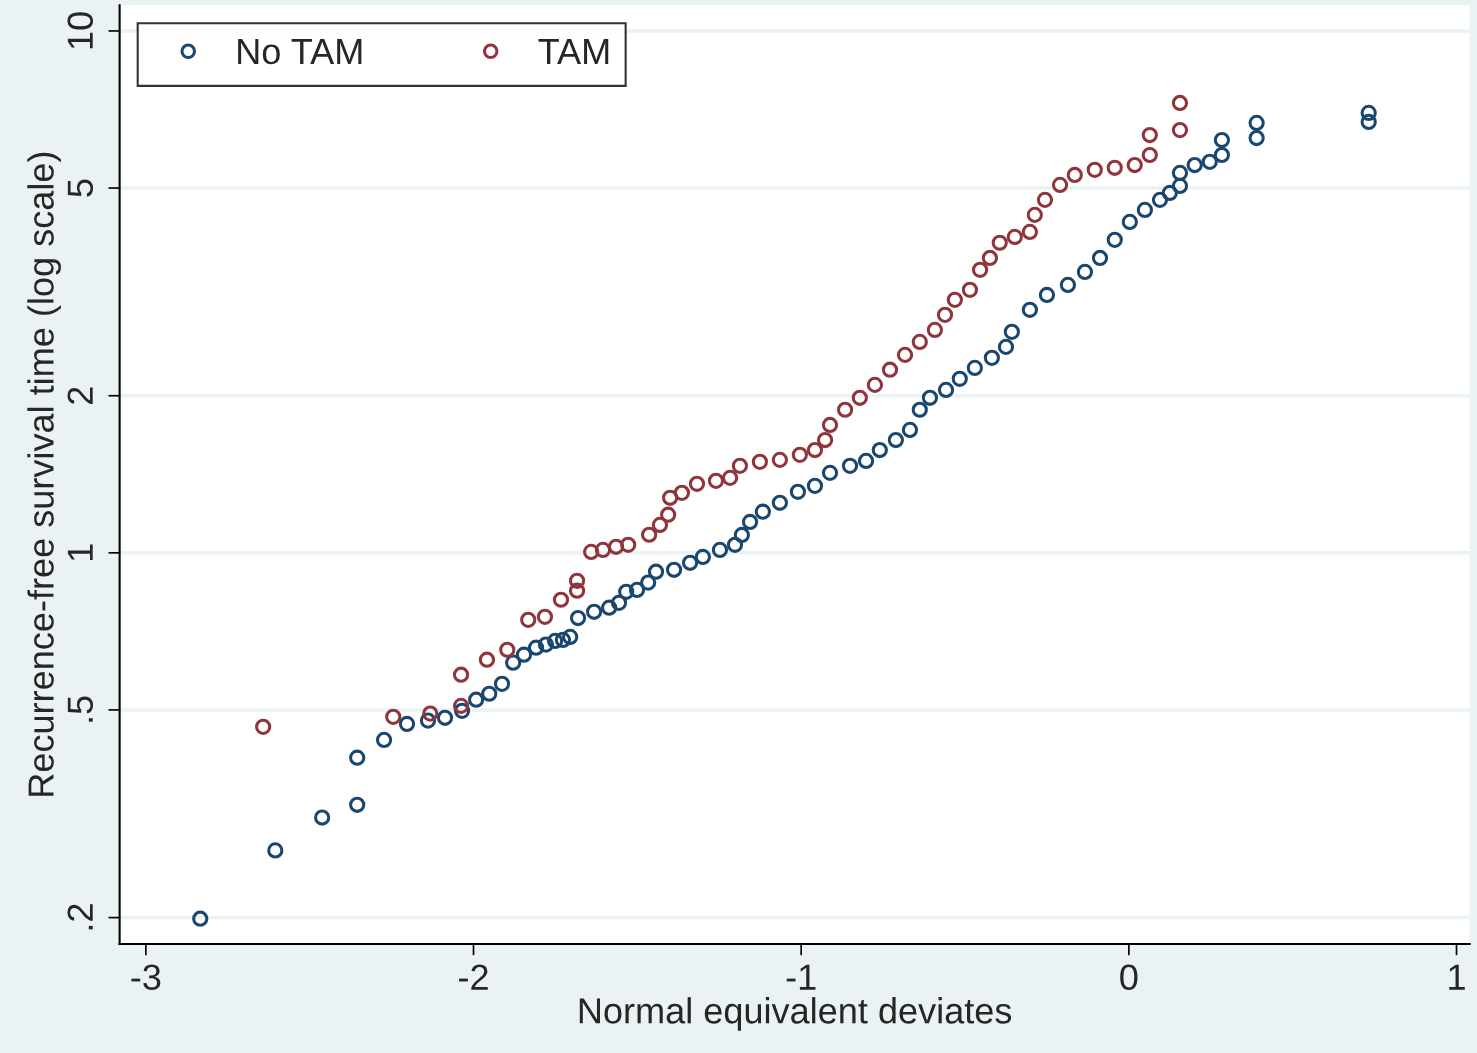 The width and height of the screenshot is (1477, 1053). I want to click on legend-label: TAM, so click(573, 51).